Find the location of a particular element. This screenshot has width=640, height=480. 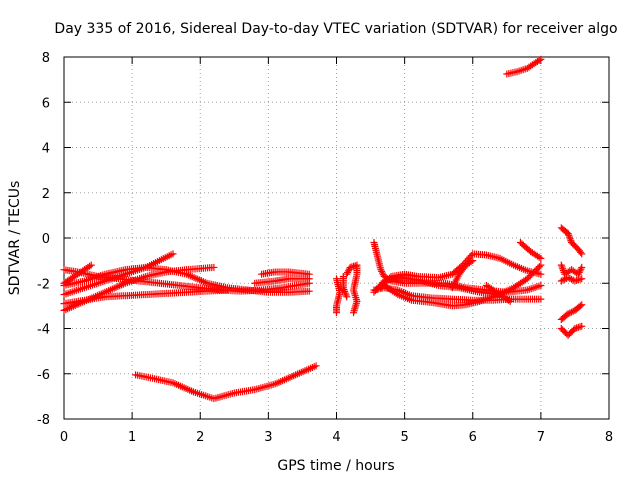

x-tick-label: 6 is located at coordinates (473, 437).